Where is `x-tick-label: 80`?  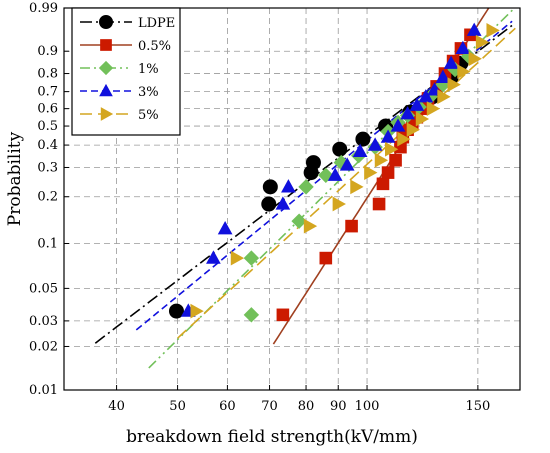 x-tick-label: 80 is located at coordinates (306, 406).